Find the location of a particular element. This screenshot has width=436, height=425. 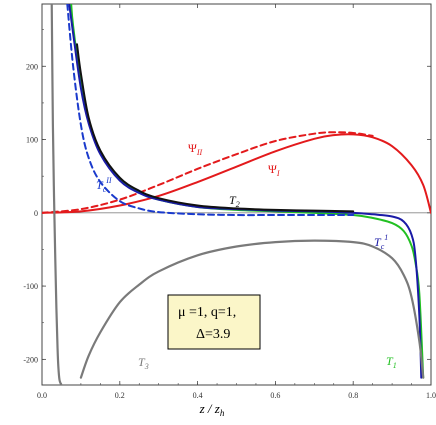

series-label-T2: T2 is located at coordinates (234, 201).